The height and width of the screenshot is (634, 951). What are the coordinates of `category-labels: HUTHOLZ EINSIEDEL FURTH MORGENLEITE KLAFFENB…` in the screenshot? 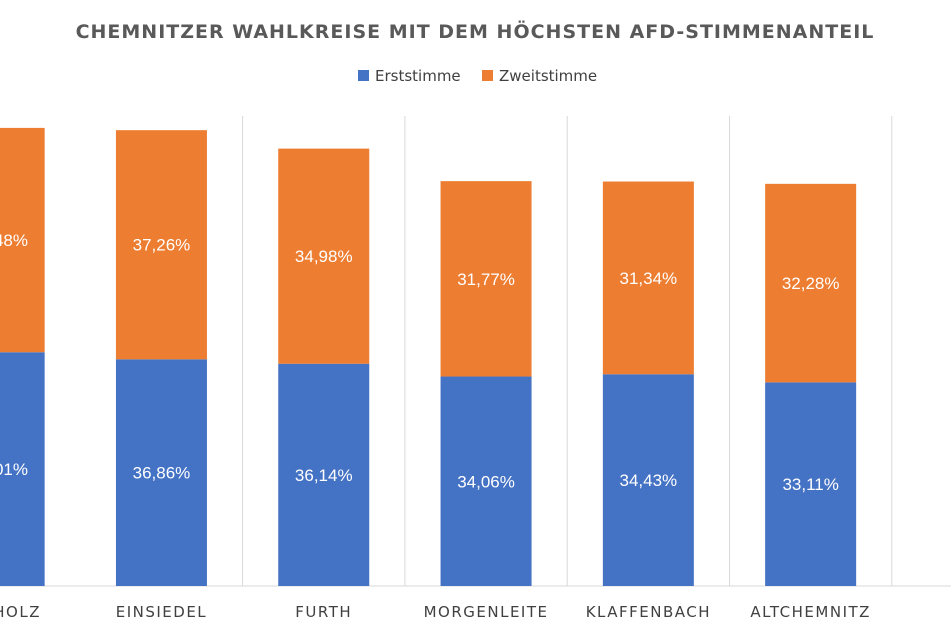 It's located at (435, 612).